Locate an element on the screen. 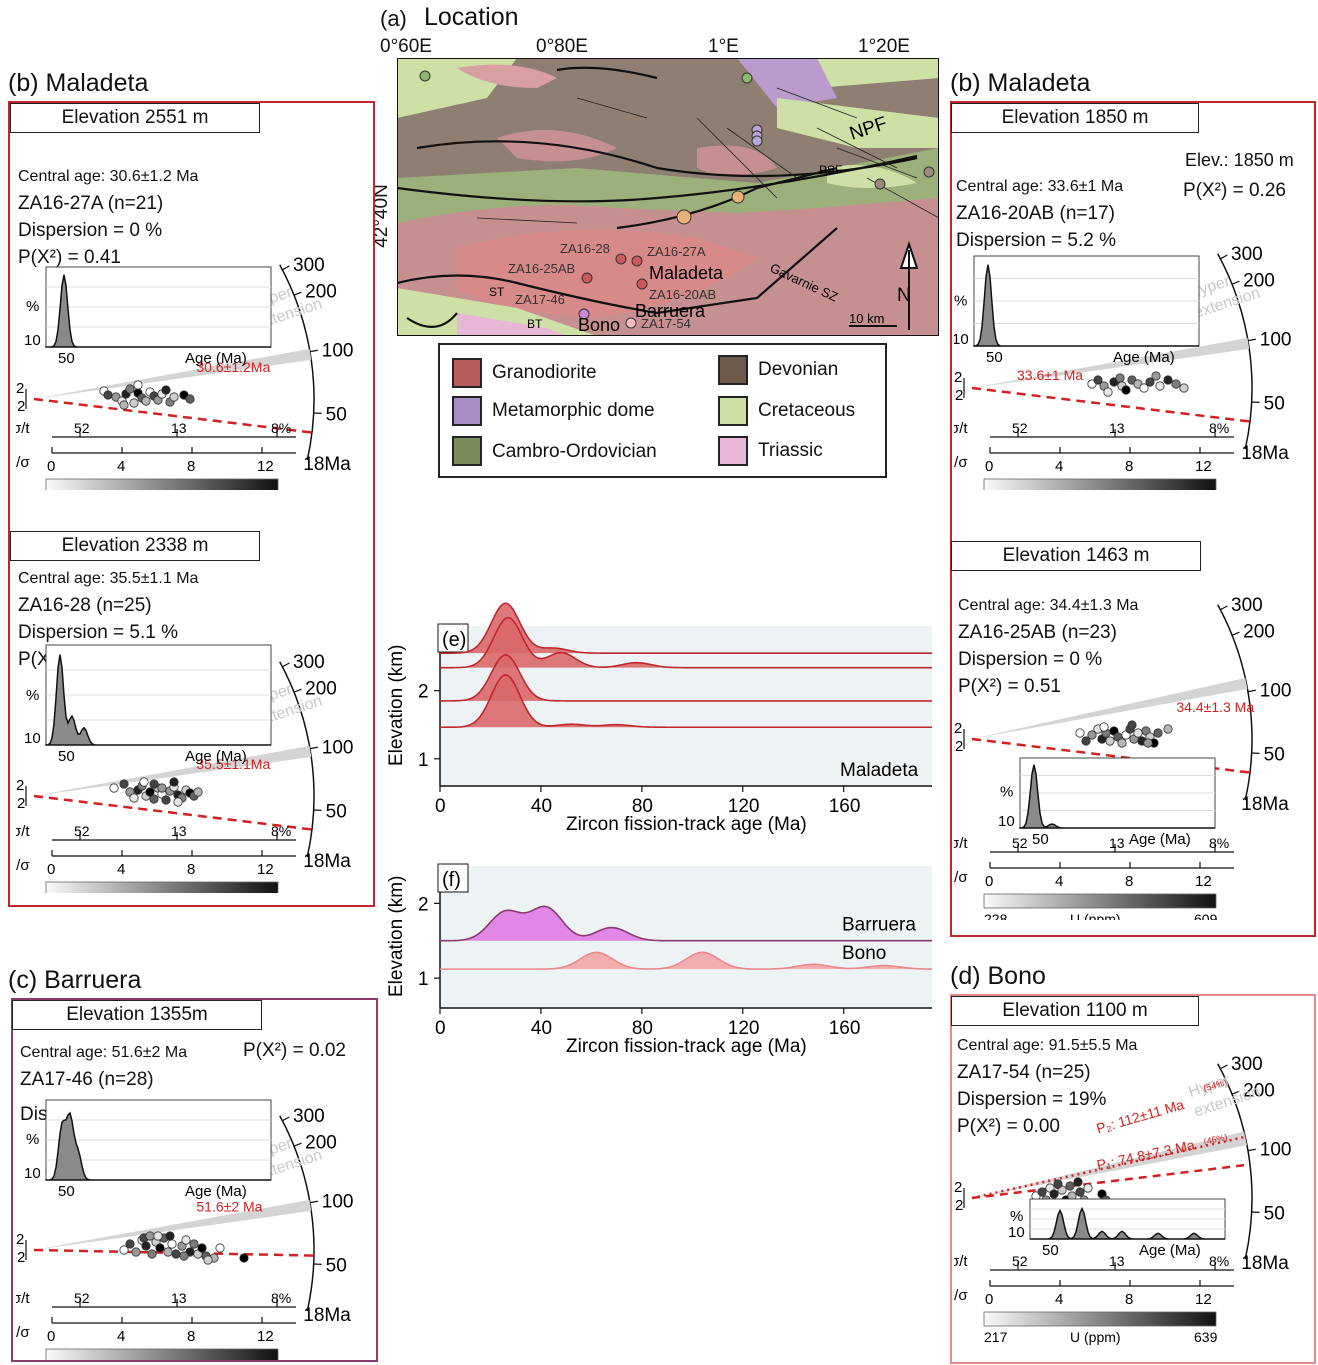 This screenshot has height=1365, width=1318. u-colorbar is located at coordinates (162, 1354).